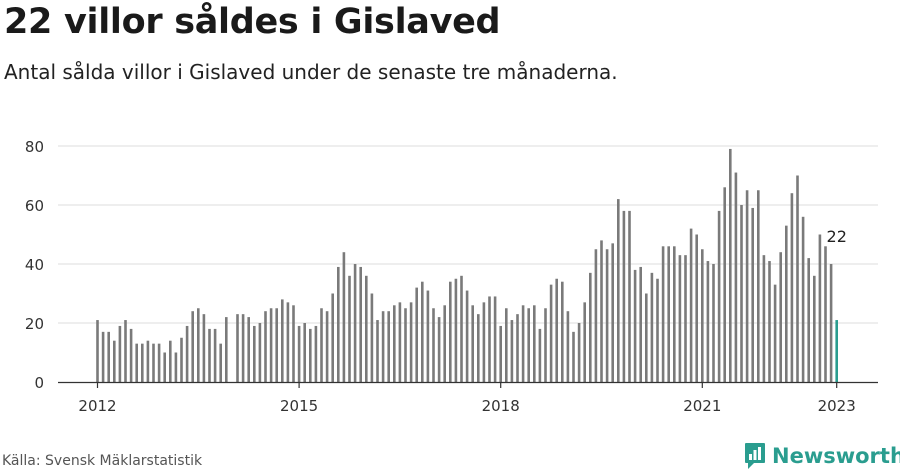 Image resolution: width=900 pixels, height=474 pixels. Describe the element at coordinates (702, 406) in the screenshot. I see `x-tick-label: 2021` at that location.